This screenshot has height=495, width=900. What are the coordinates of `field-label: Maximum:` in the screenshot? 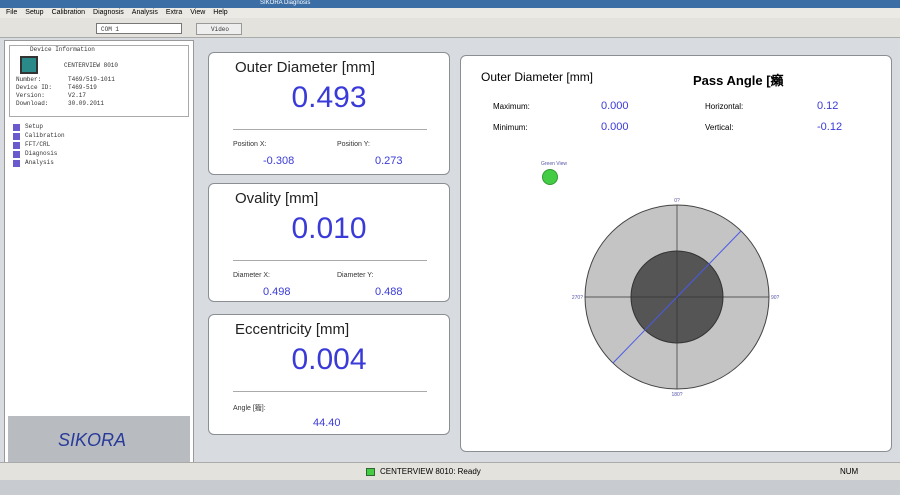 It's located at (511, 106).